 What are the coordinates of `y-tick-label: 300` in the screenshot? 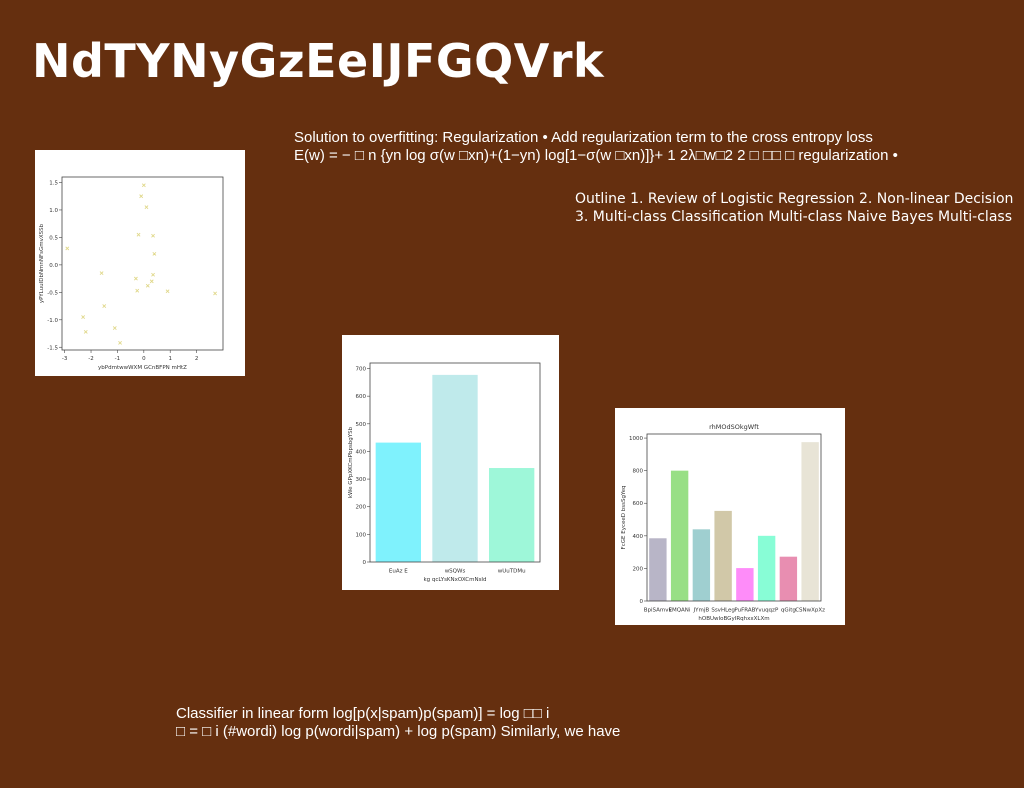 It's located at (361, 480).